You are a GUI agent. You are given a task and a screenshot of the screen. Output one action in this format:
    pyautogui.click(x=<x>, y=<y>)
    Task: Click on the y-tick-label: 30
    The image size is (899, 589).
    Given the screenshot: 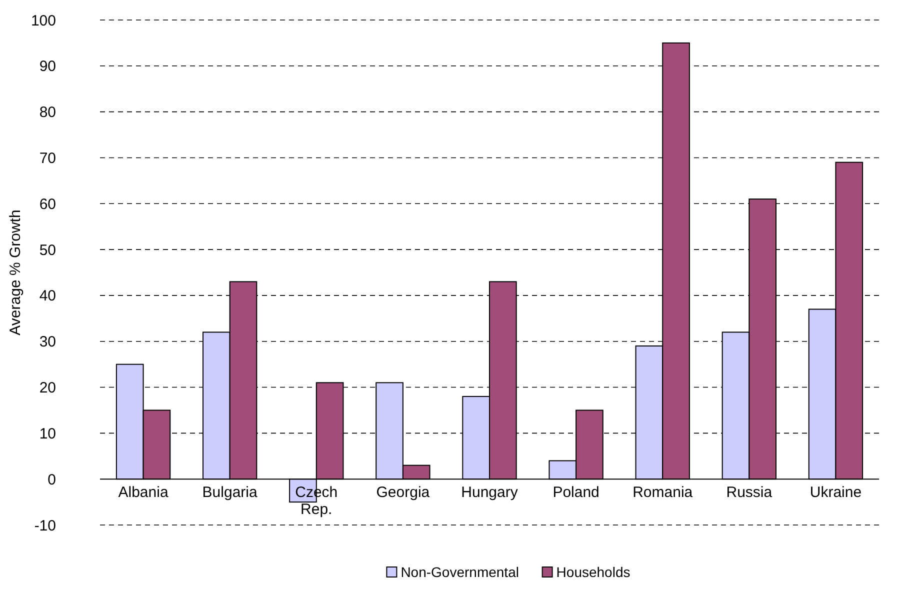 What is the action you would take?
    pyautogui.click(x=47, y=342)
    